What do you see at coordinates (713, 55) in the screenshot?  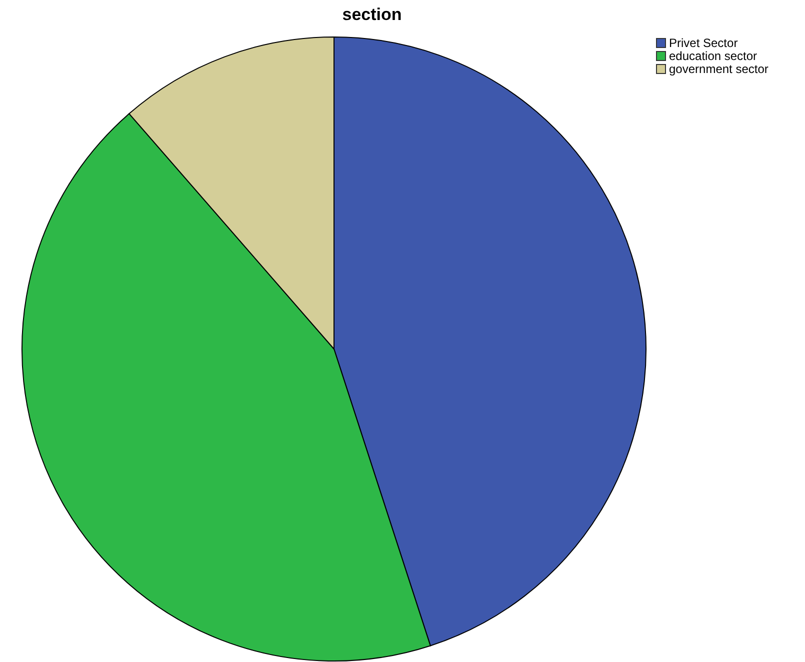 I see `legend-label: education sector` at bounding box center [713, 55].